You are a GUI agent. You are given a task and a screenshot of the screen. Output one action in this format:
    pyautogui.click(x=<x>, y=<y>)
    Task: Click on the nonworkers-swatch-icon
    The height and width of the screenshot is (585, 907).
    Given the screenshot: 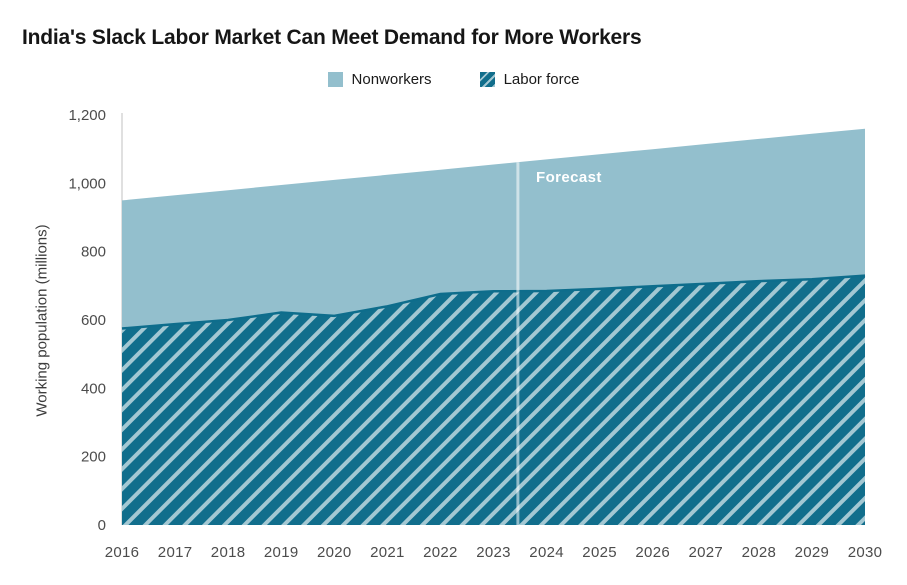 What is the action you would take?
    pyautogui.click(x=335, y=79)
    